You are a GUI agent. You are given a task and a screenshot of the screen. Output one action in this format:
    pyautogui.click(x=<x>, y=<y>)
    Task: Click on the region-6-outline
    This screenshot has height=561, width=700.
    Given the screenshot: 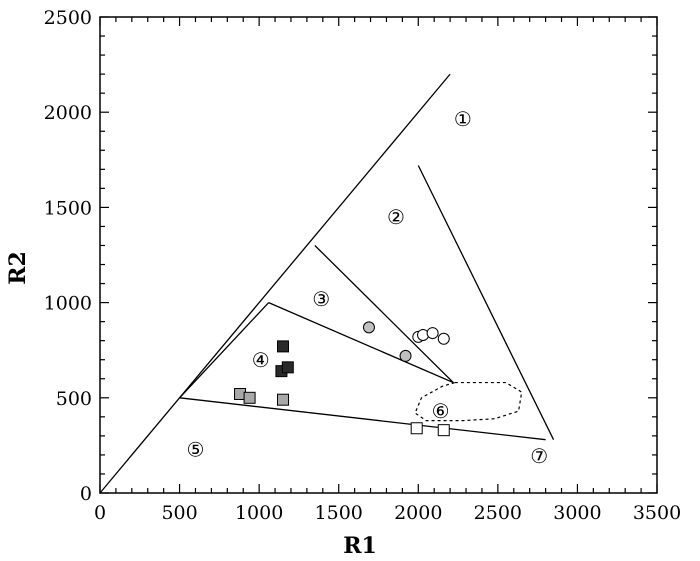 What is the action you would take?
    pyautogui.click(x=468, y=401)
    